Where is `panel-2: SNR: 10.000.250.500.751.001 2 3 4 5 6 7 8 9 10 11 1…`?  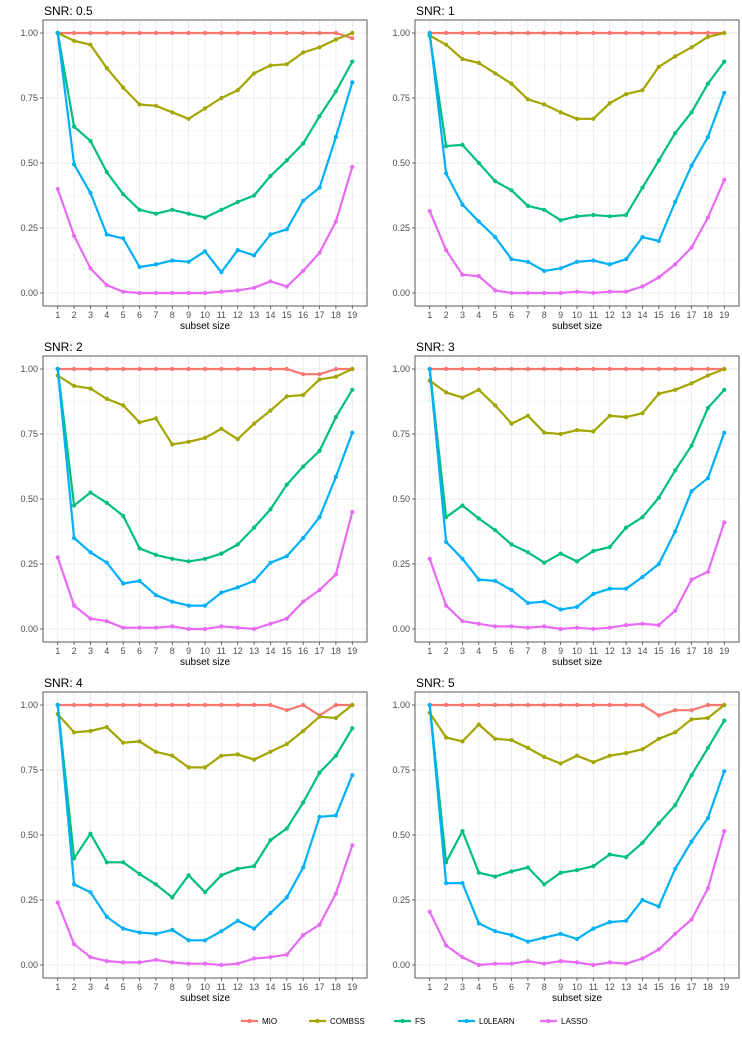
panel-2: SNR: 10.000.250.500.751.001 2 3 4 5 6 7 8 9 10 11 1… is located at coordinates (566, 168).